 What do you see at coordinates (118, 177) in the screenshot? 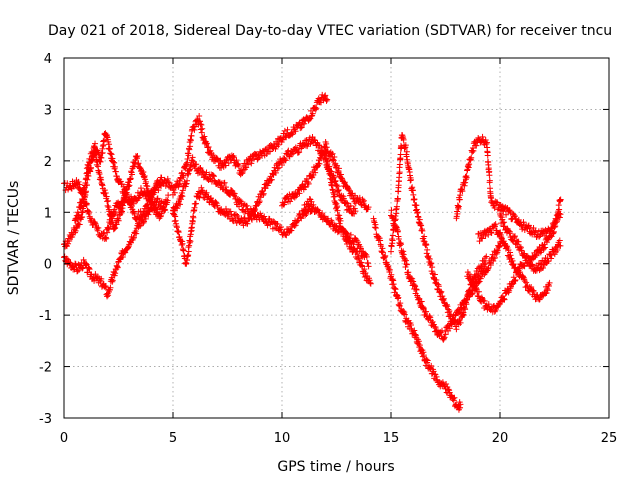
I see `series-trace-d` at bounding box center [118, 177].